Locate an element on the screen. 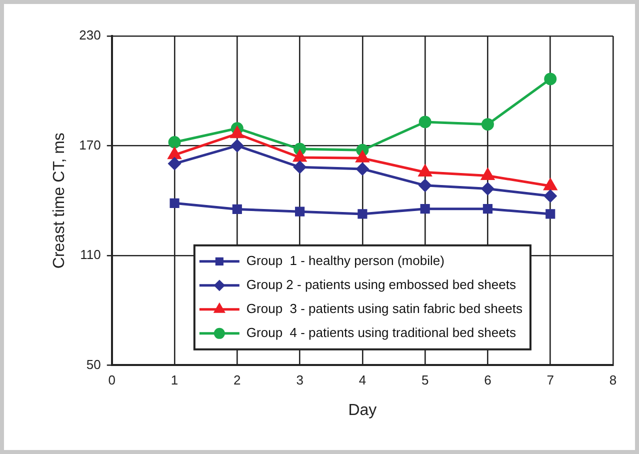 This screenshot has width=639, height=454. legend-label: Group 1 - healthy person (mobile) is located at coordinates (345, 260).